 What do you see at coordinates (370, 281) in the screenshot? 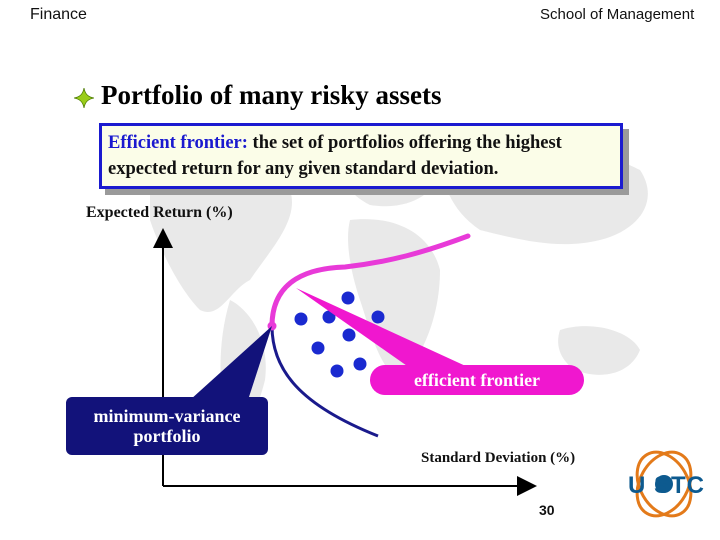
I see `efficient-frontier-curve` at bounding box center [370, 281].